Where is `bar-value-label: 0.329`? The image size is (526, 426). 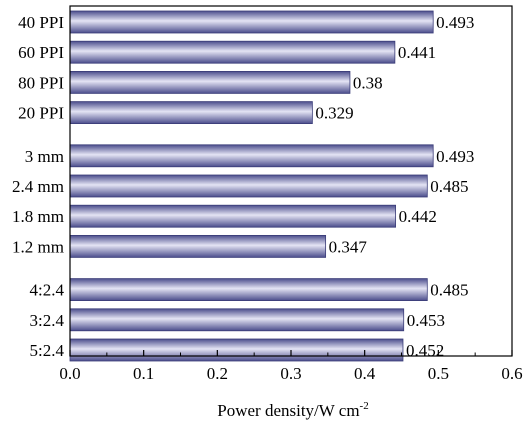 bar-value-label: 0.329 is located at coordinates (334, 113).